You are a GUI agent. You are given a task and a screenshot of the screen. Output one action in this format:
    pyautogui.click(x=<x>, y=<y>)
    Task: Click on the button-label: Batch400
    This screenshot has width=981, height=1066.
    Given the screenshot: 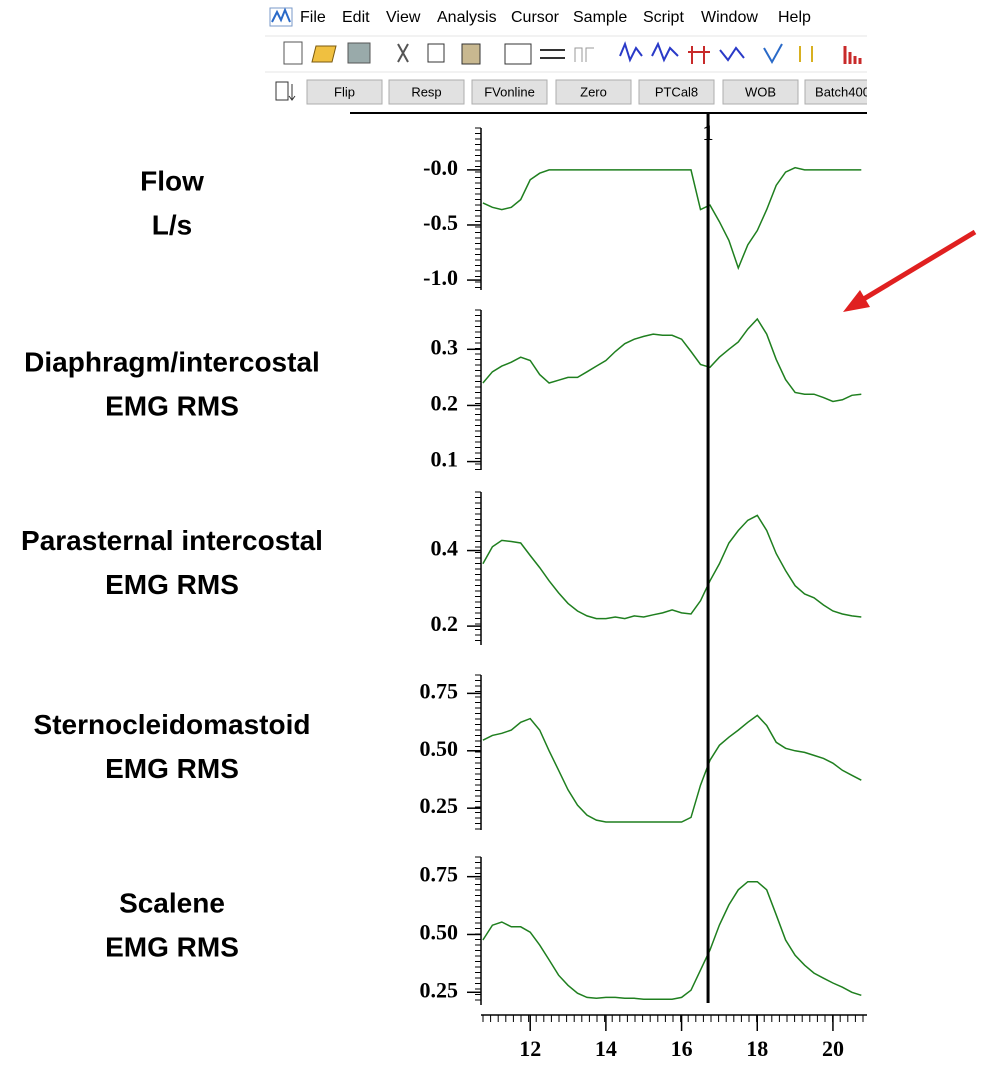 What is the action you would take?
    pyautogui.click(x=842, y=91)
    